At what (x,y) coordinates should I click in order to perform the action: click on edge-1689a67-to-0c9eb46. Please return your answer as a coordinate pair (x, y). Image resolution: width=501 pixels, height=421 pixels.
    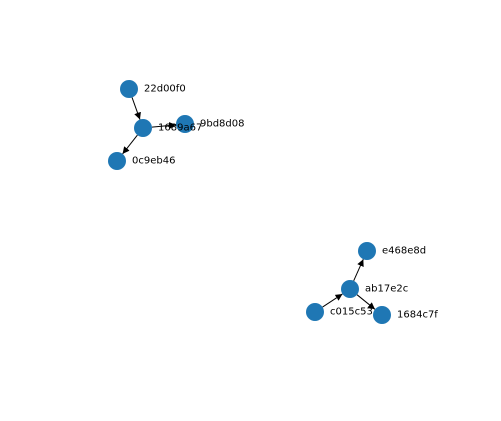
    Looking at the image, I should click on (130, 144).